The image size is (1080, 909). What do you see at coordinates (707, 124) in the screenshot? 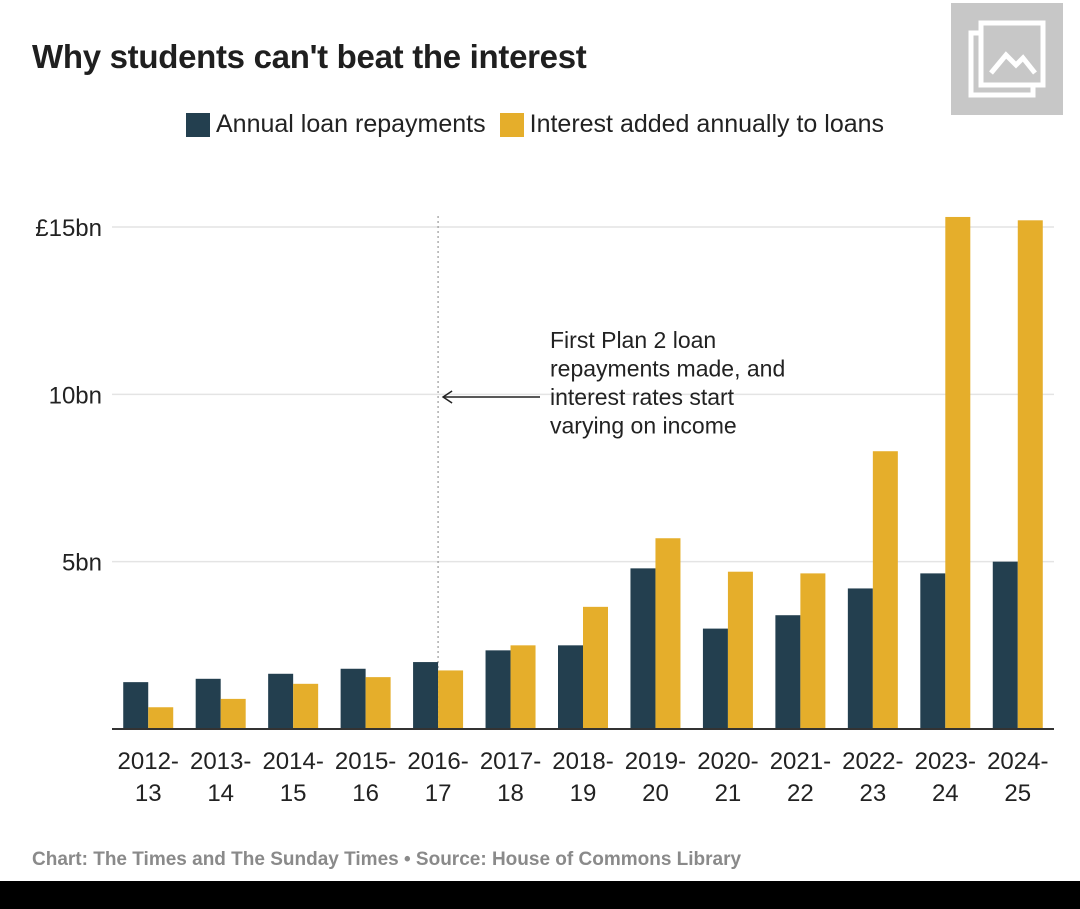
I see `legend-label-interest: Interest added annually to loans` at bounding box center [707, 124].